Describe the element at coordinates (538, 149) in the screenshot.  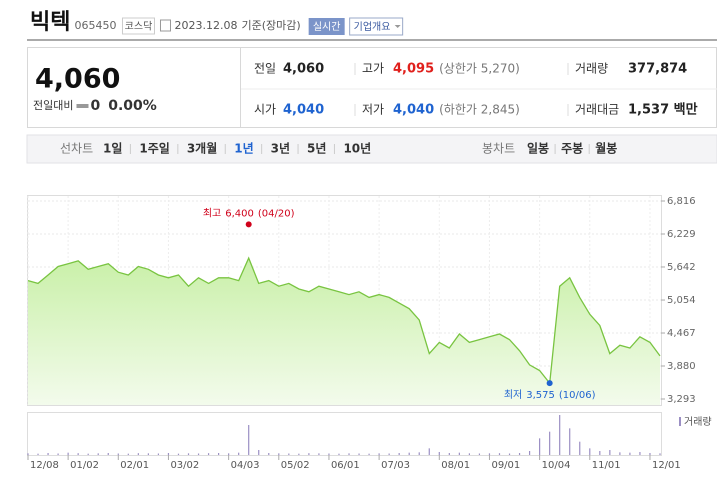
I see `candle-tab: 일봉` at that location.